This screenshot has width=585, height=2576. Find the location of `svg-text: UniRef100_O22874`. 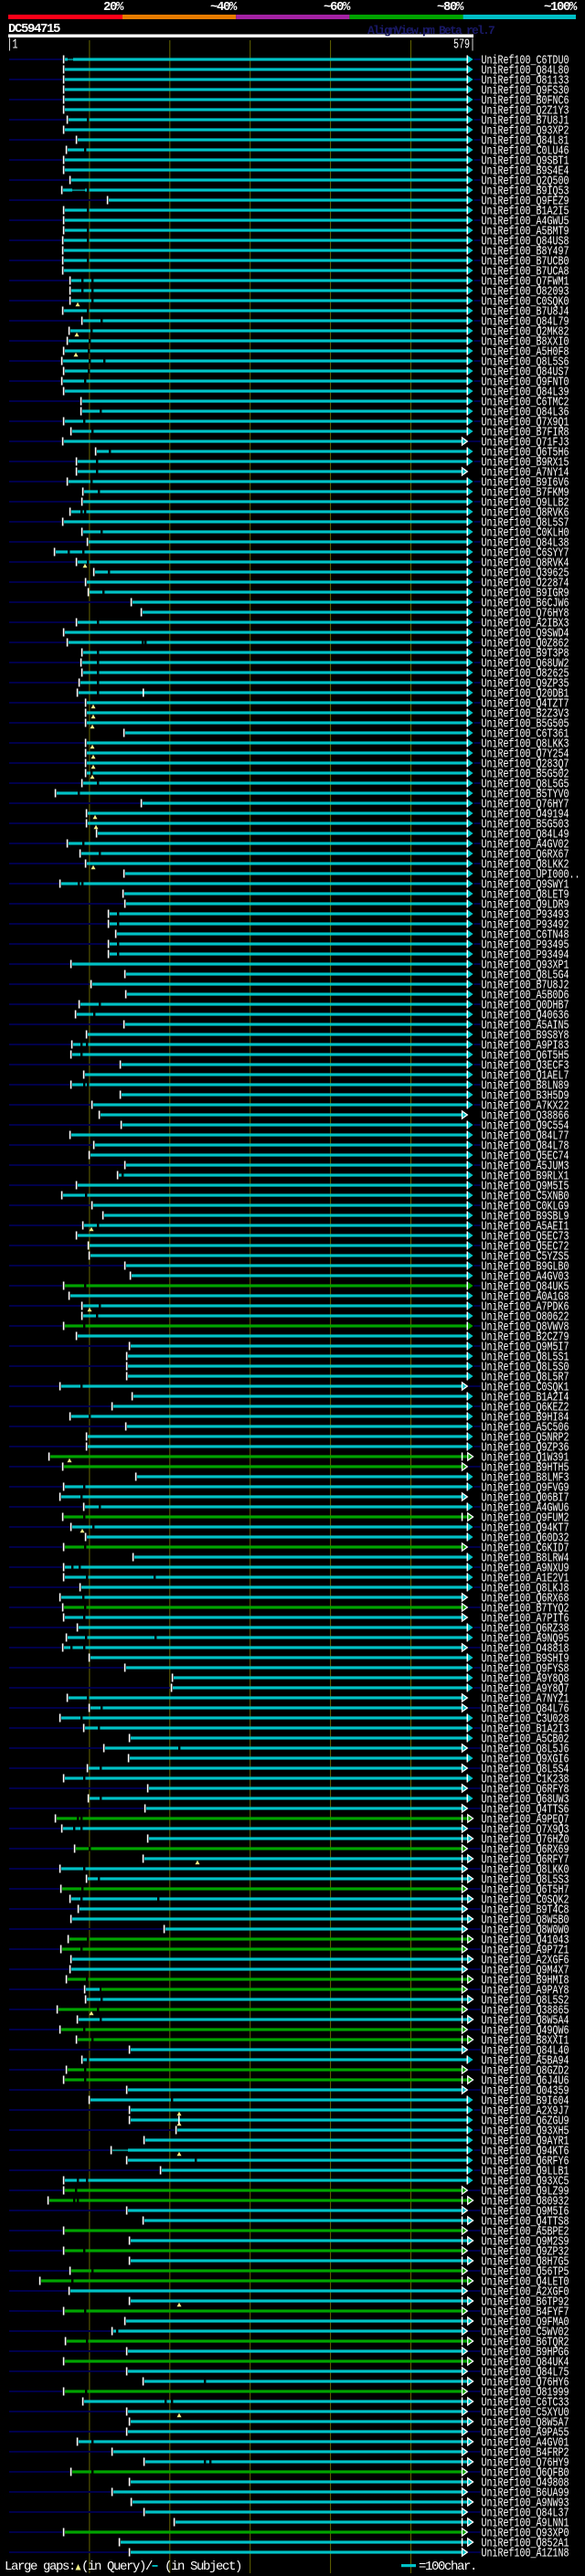

svg-text: UniRef100_O22874 is located at coordinates (525, 583).